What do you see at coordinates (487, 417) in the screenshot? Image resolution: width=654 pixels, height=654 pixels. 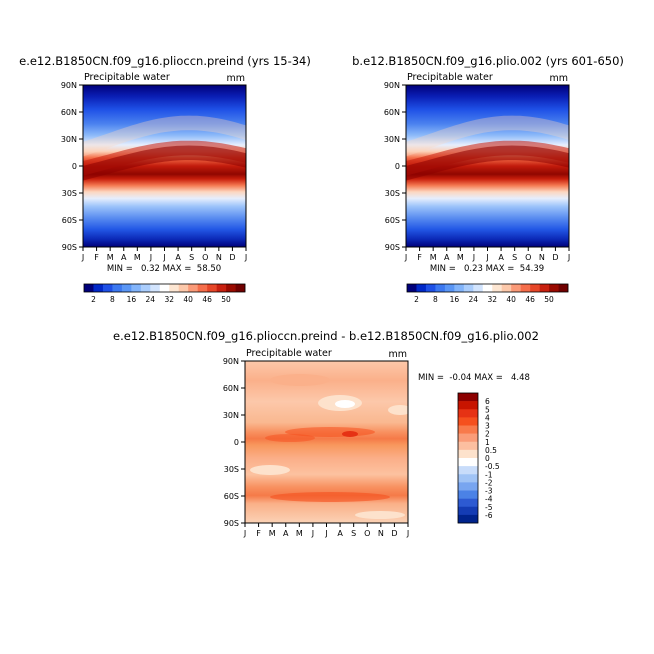 I see `colorbar-label: 4` at bounding box center [487, 417].